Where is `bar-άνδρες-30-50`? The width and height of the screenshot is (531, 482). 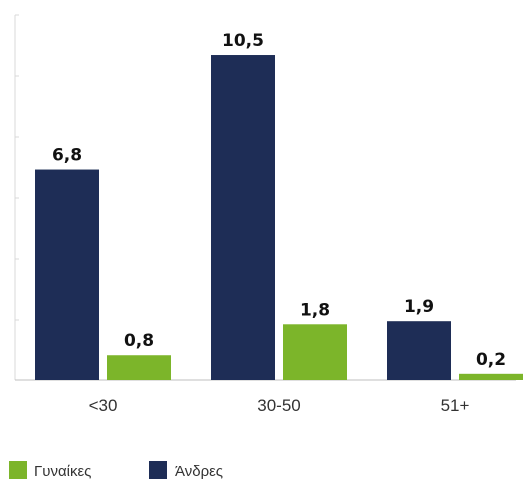 bar-άνδρες-30-50 is located at coordinates (243, 218).